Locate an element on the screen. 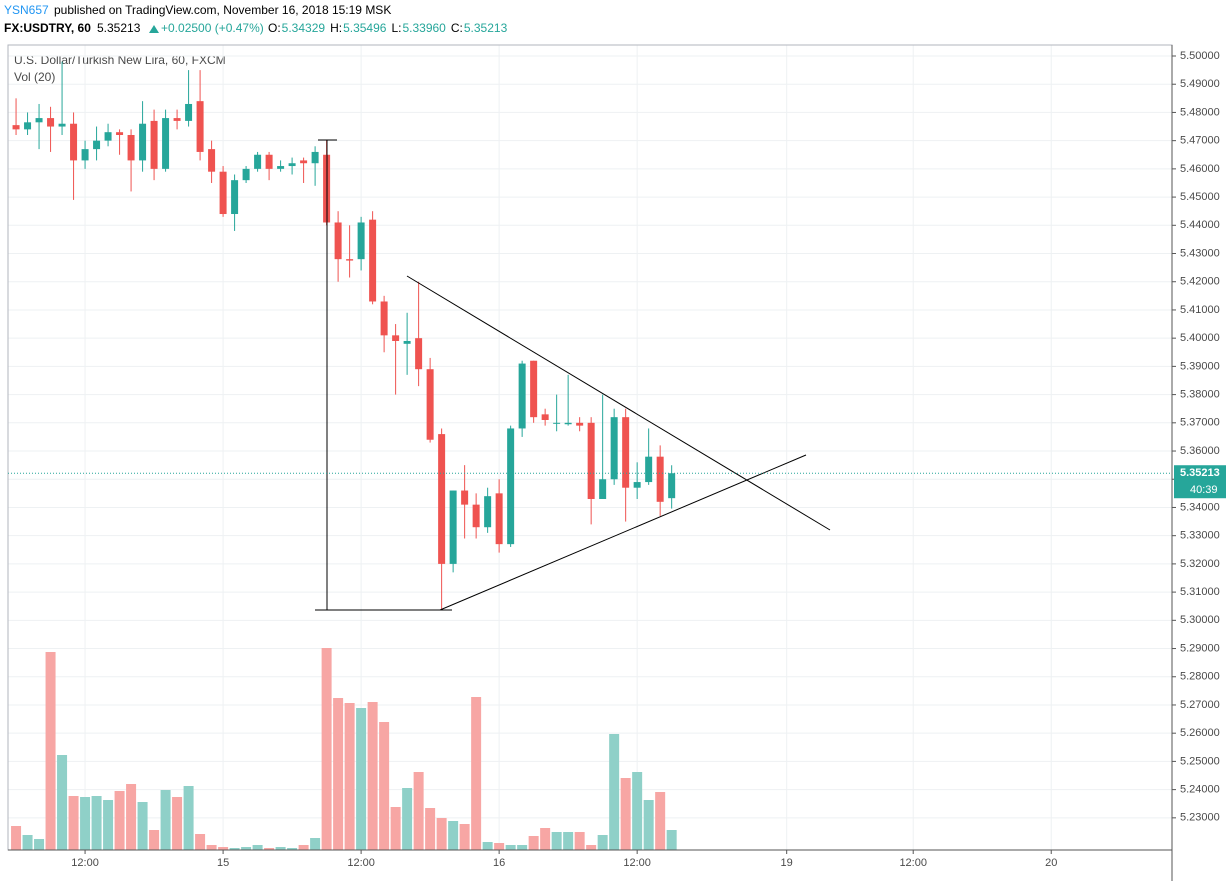 The width and height of the screenshot is (1232, 881). y-tick-label: 5.38000 is located at coordinates (1200, 395).